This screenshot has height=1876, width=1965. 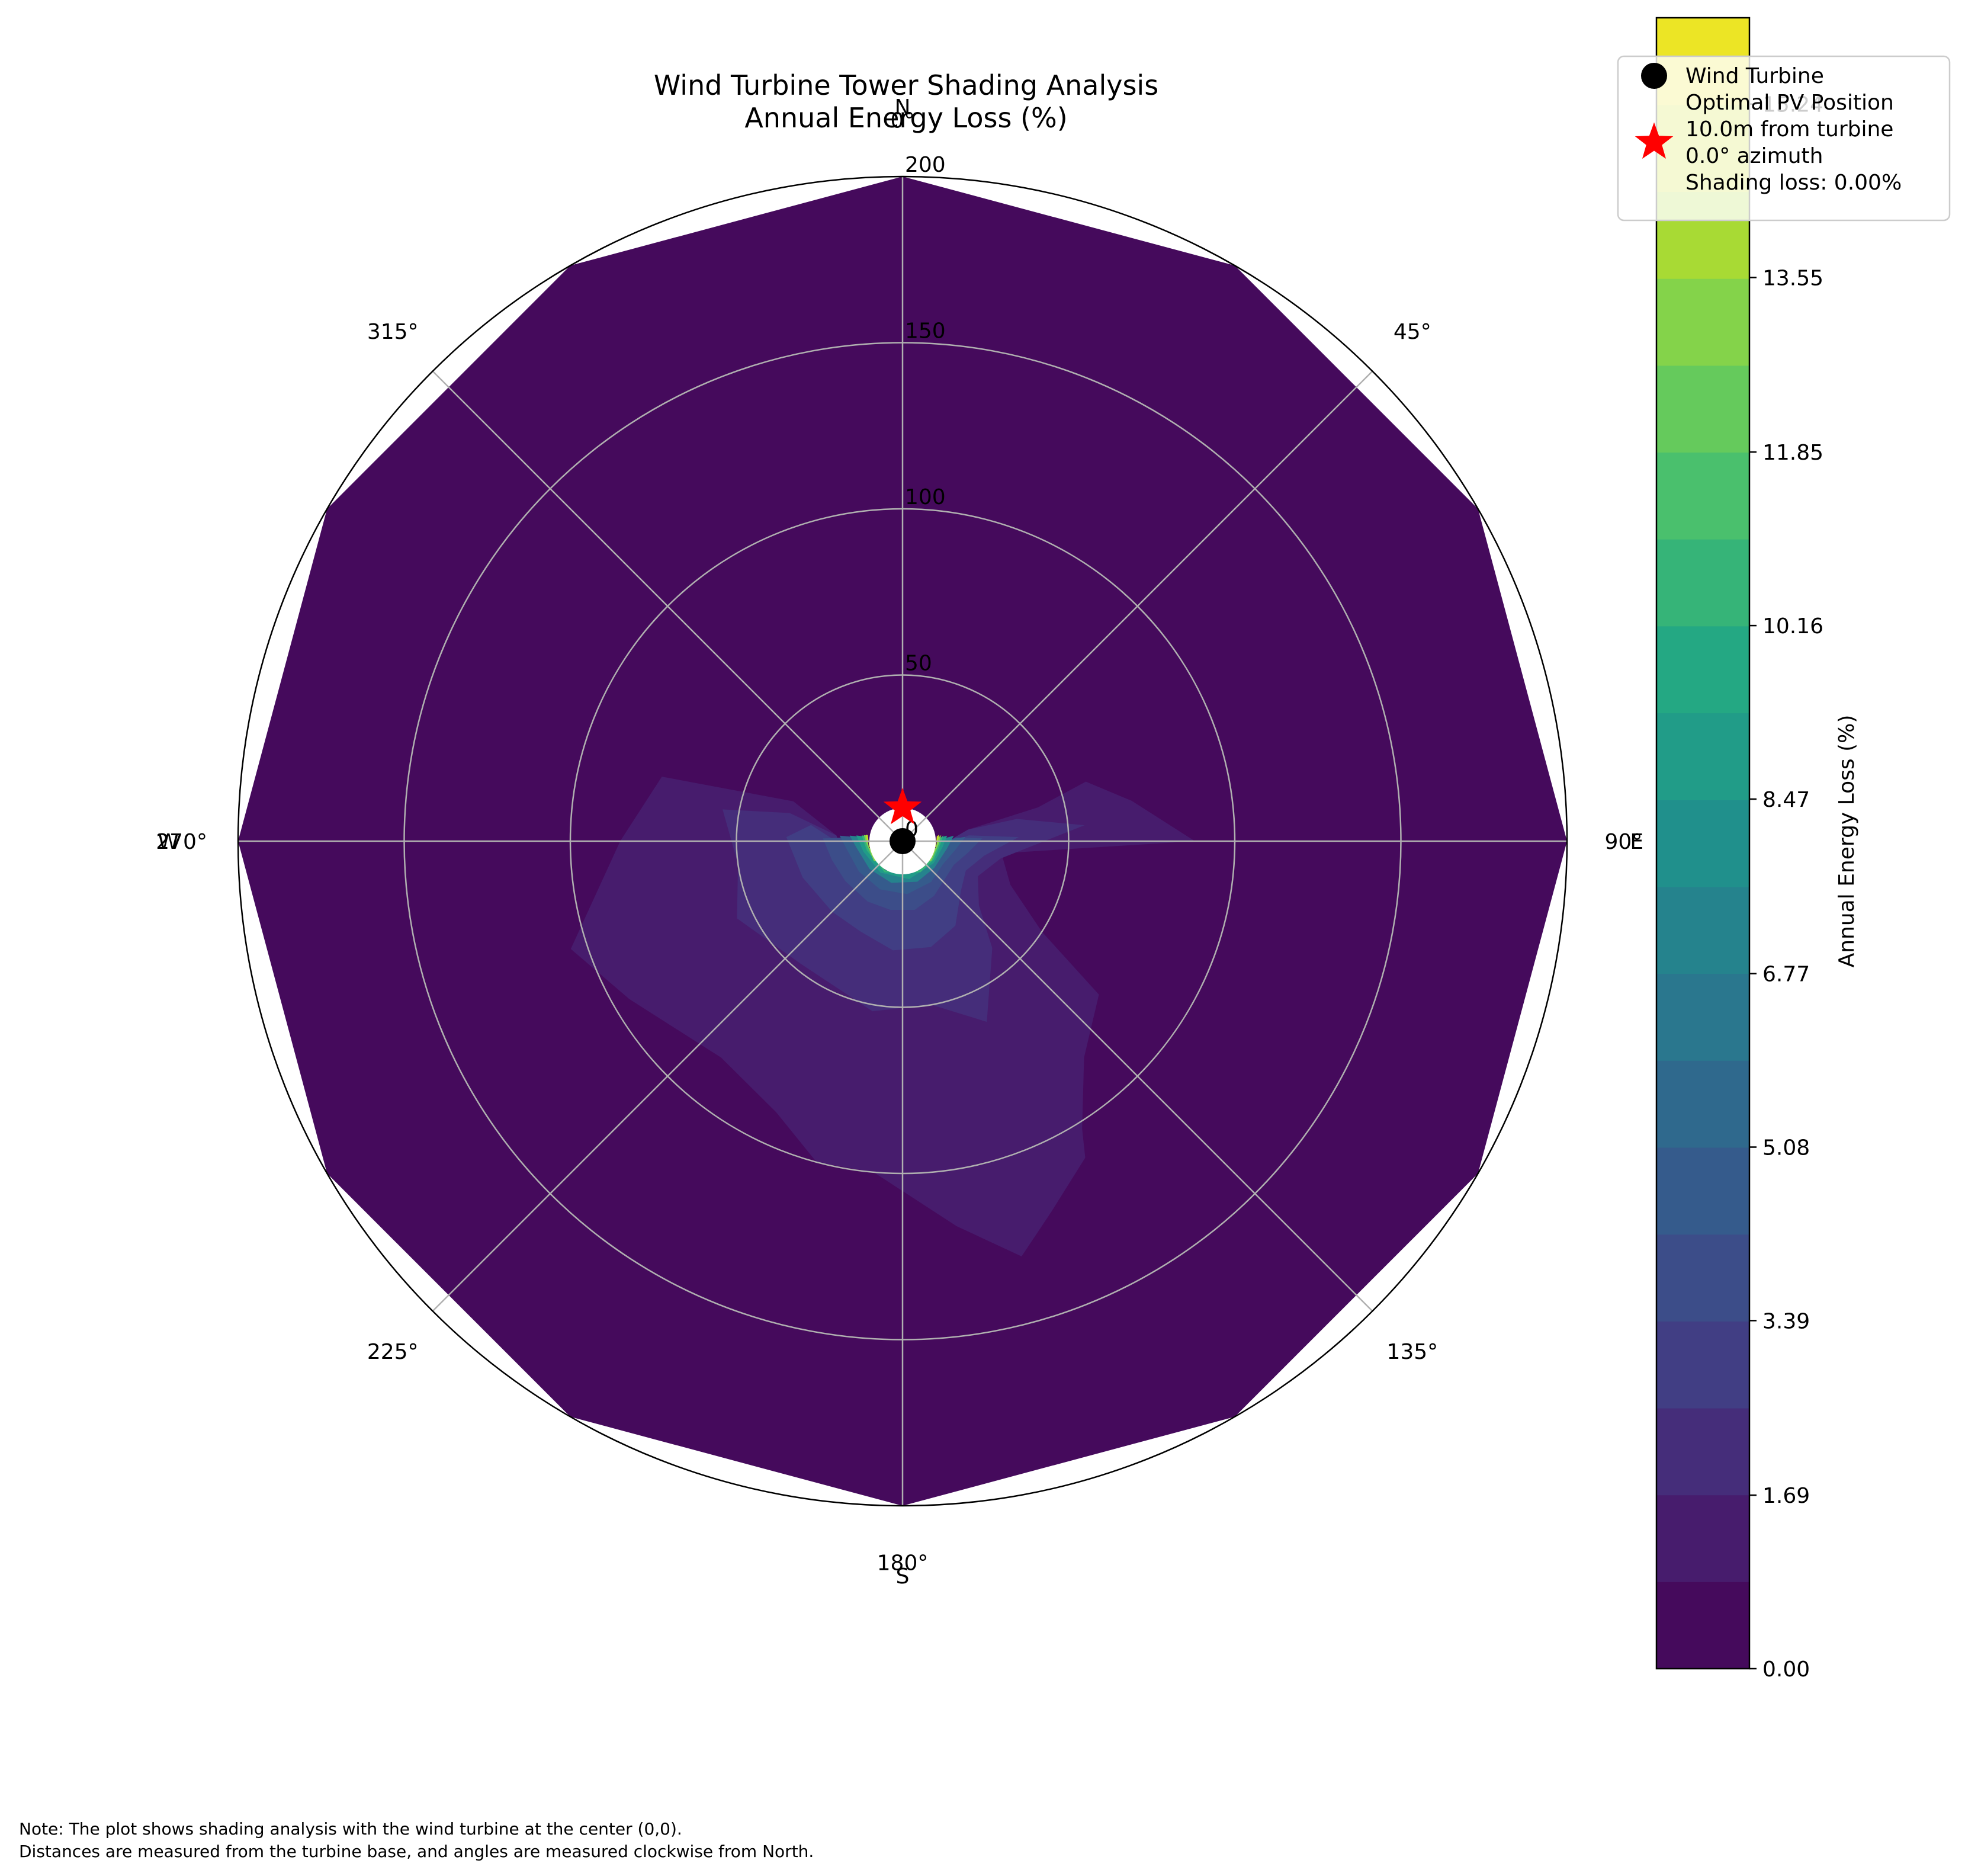 I want to click on colorbar-label: Annual Energy Loss (%), so click(x=1847, y=841).